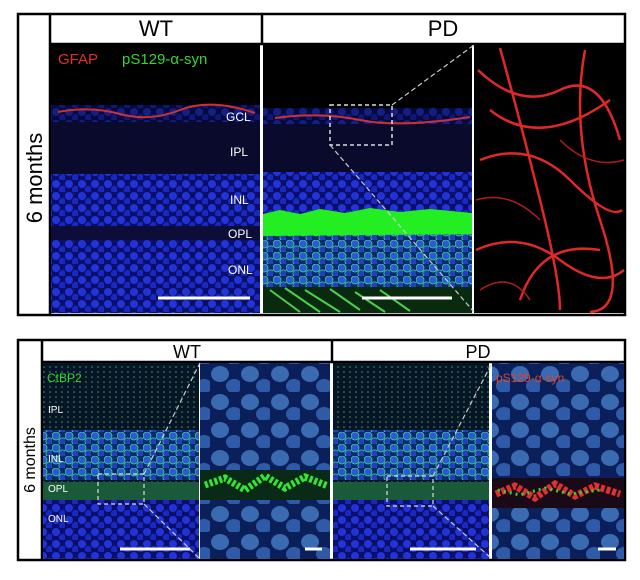 The width and height of the screenshot is (640, 580). Describe the element at coordinates (78, 59) in the screenshot. I see `stain-label: GFAP` at that location.